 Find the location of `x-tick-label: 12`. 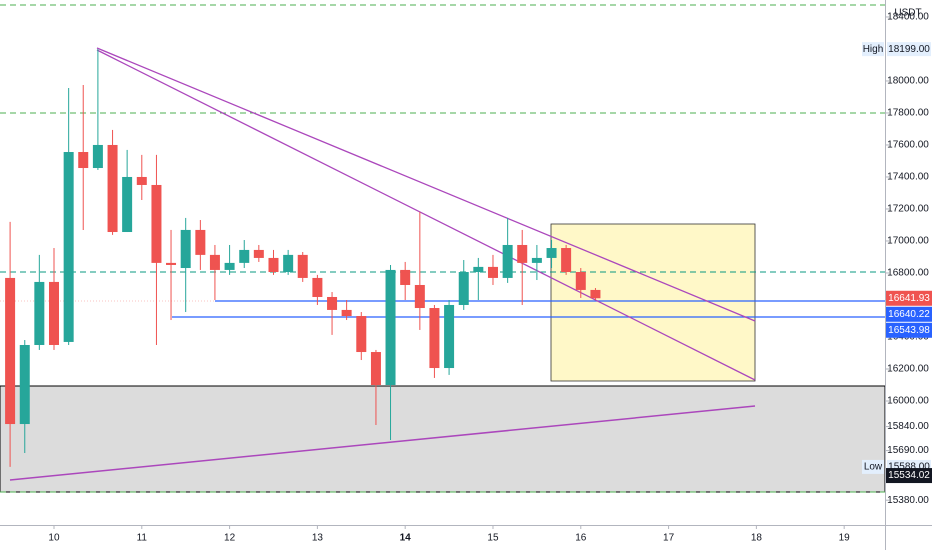

x-tick-label: 12 is located at coordinates (230, 538).